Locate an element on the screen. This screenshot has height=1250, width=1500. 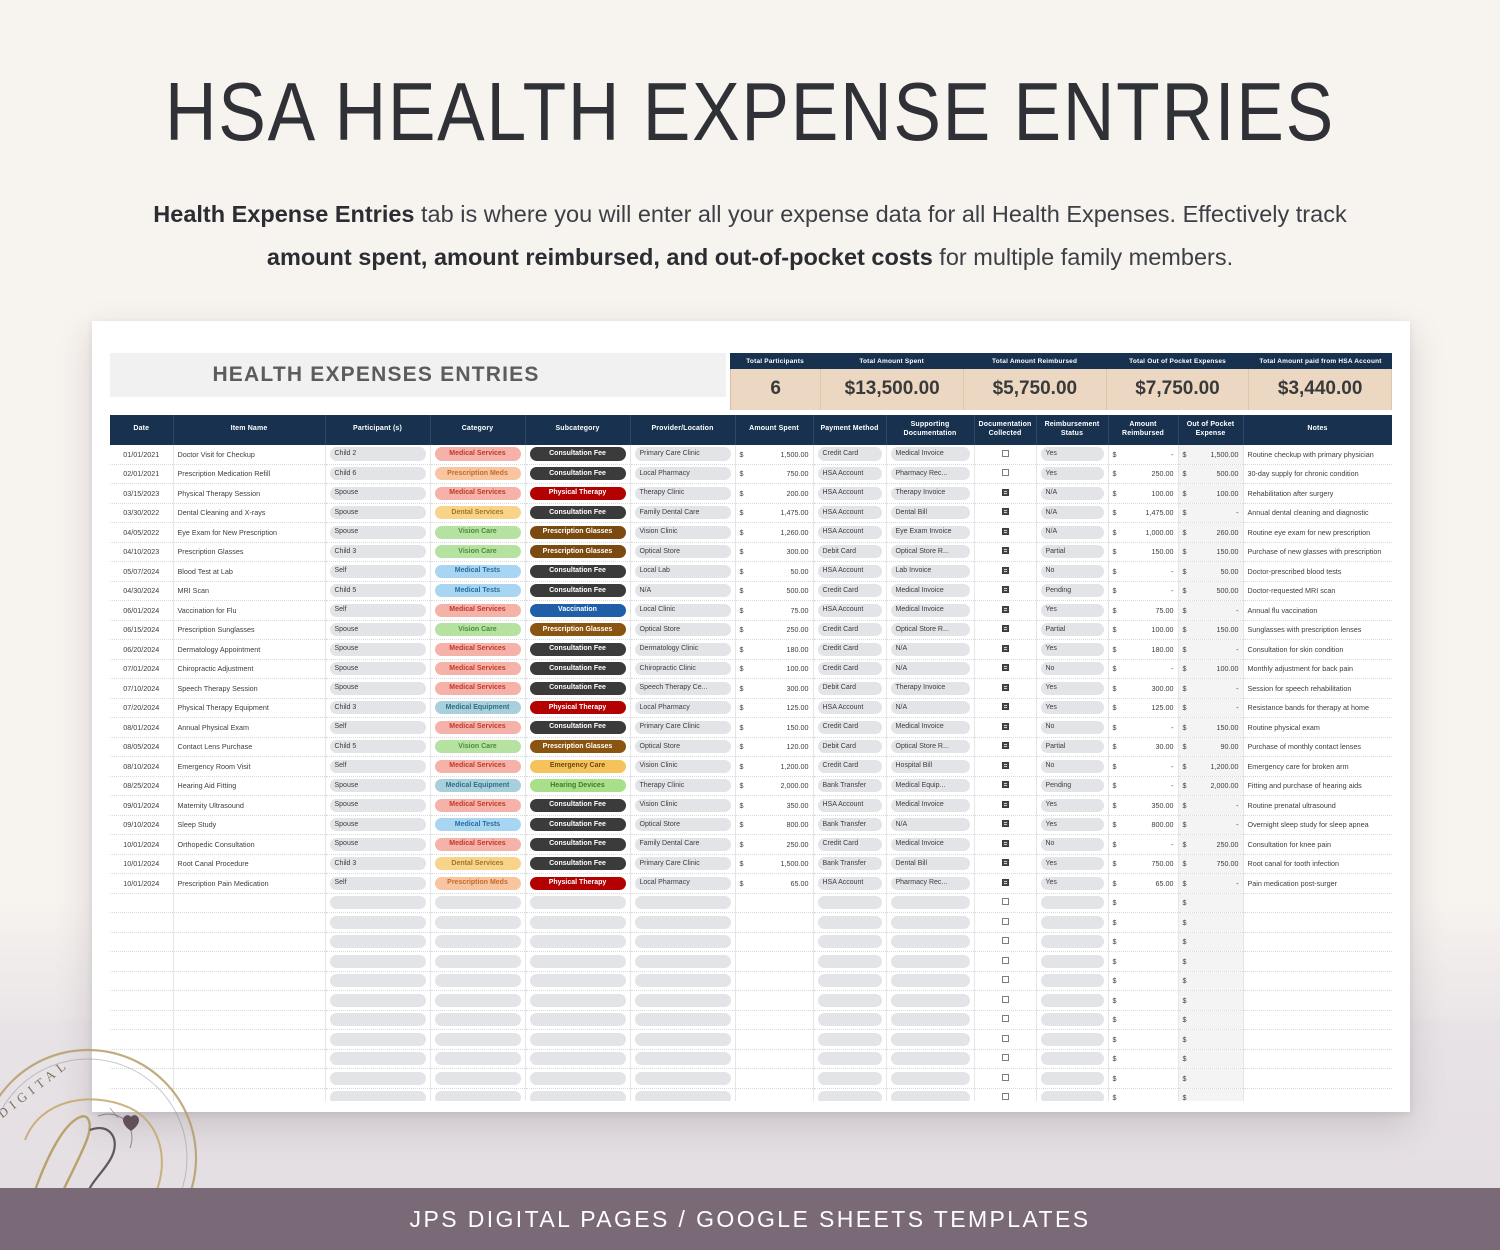
cell-item-name: Prescription Pain Medication is located at coordinates (249, 883).